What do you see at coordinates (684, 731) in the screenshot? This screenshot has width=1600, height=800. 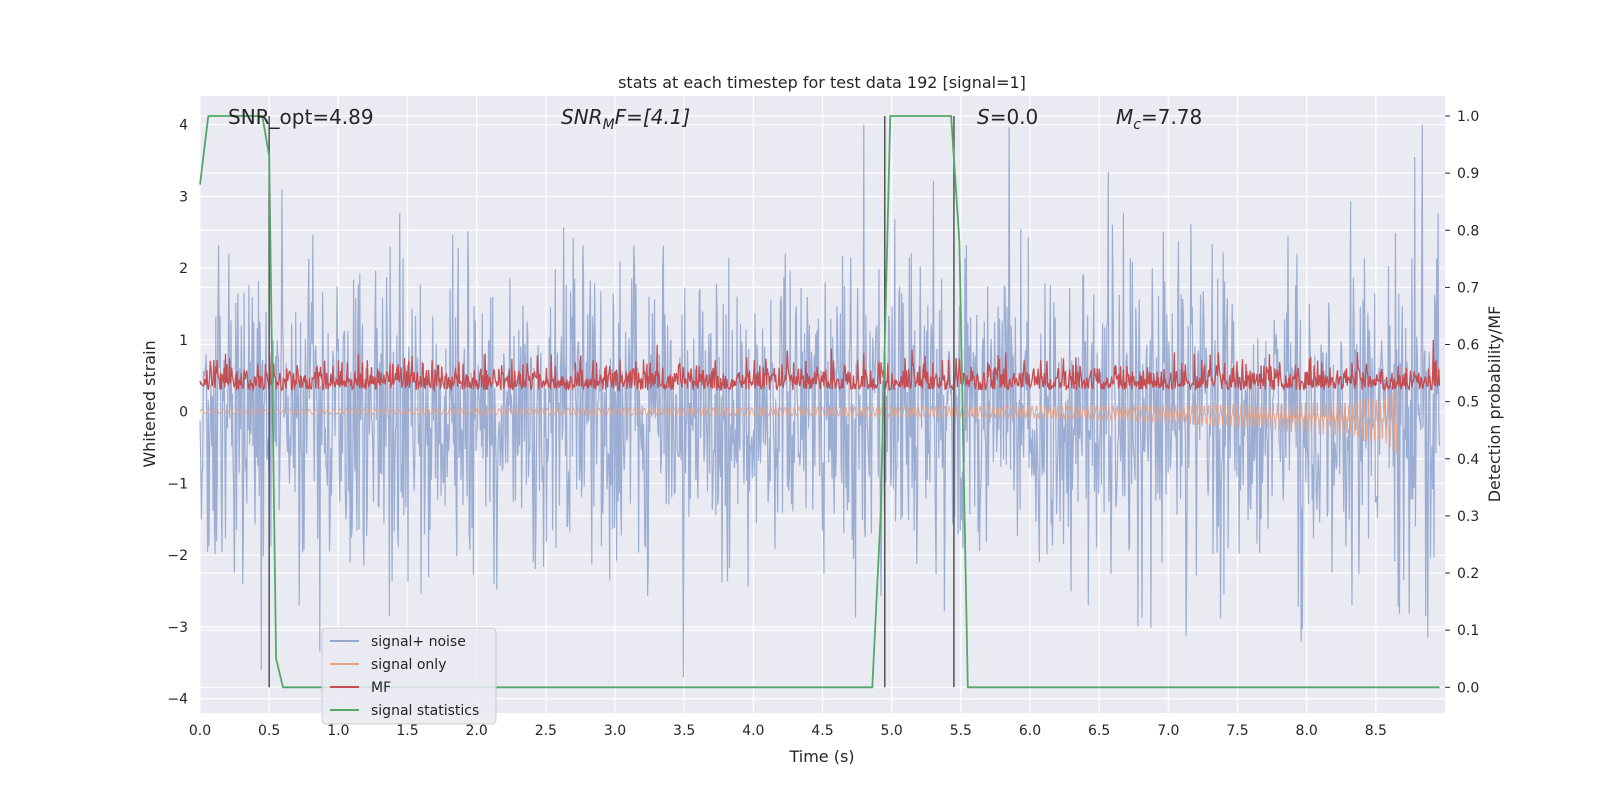 I see `x-tick-label: 3.5` at bounding box center [684, 731].